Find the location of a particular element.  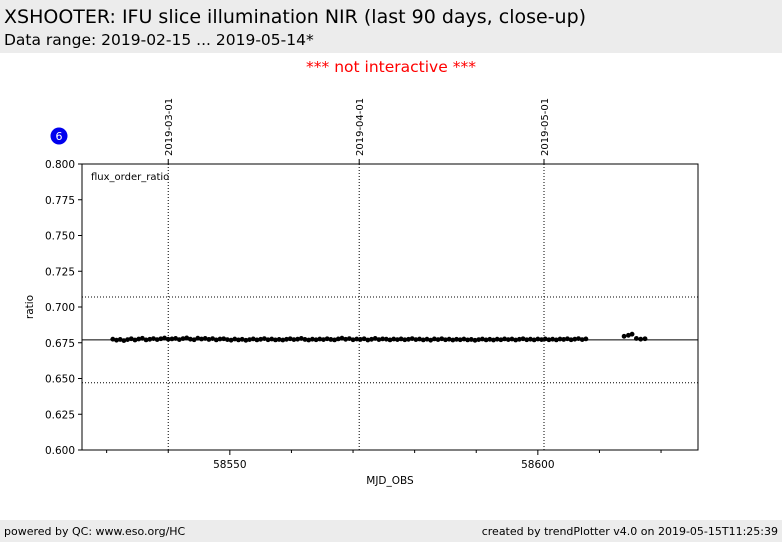

plot-annotation: flux_order_ratio is located at coordinates (130, 177).